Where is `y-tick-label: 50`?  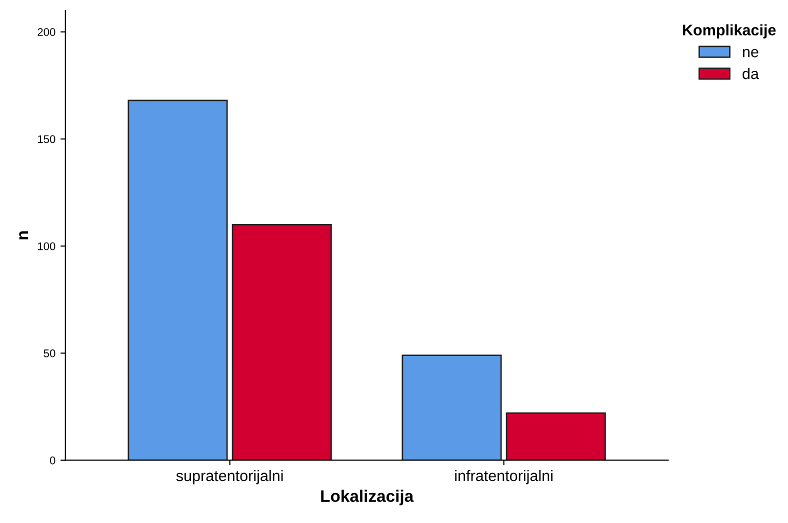
y-tick-label: 50 is located at coordinates (50, 353).